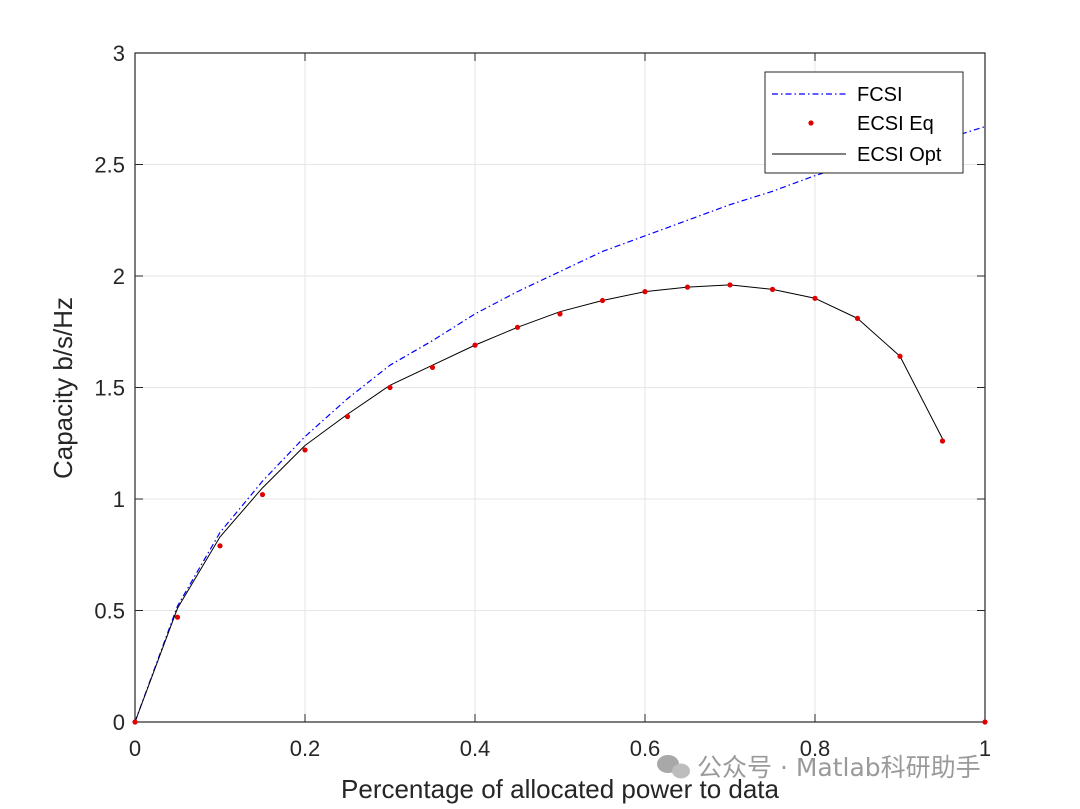  Describe the element at coordinates (119, 53) in the screenshot. I see `y-tick-label: 3` at that location.